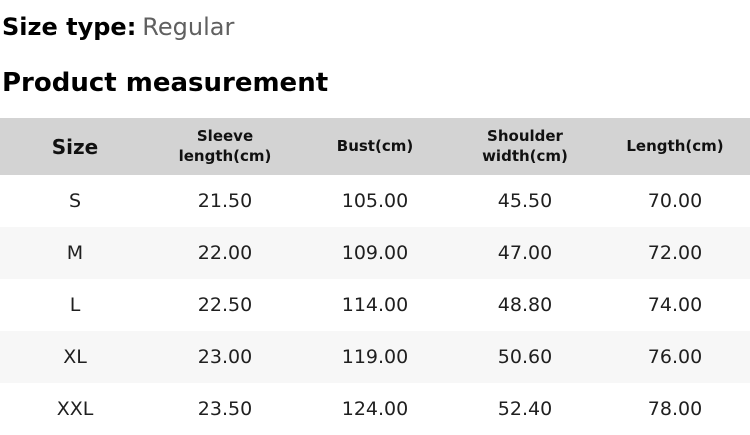  Describe the element at coordinates (75, 357) in the screenshot. I see `cell-size: XL` at that location.